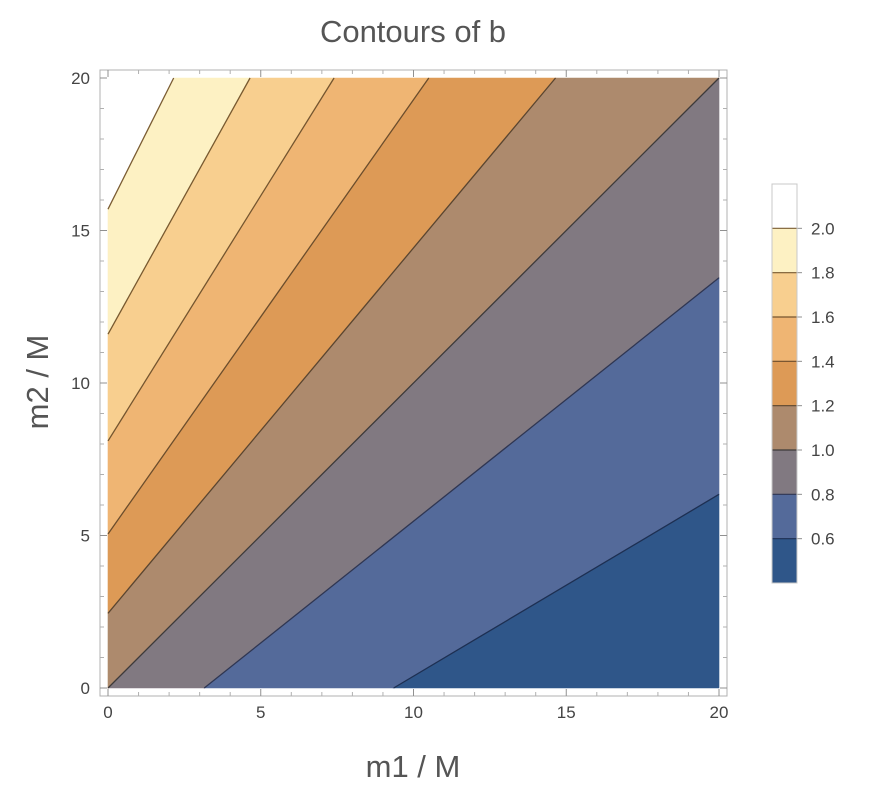  Describe the element at coordinates (260, 712) in the screenshot. I see `x-tick-label: 5` at that location.